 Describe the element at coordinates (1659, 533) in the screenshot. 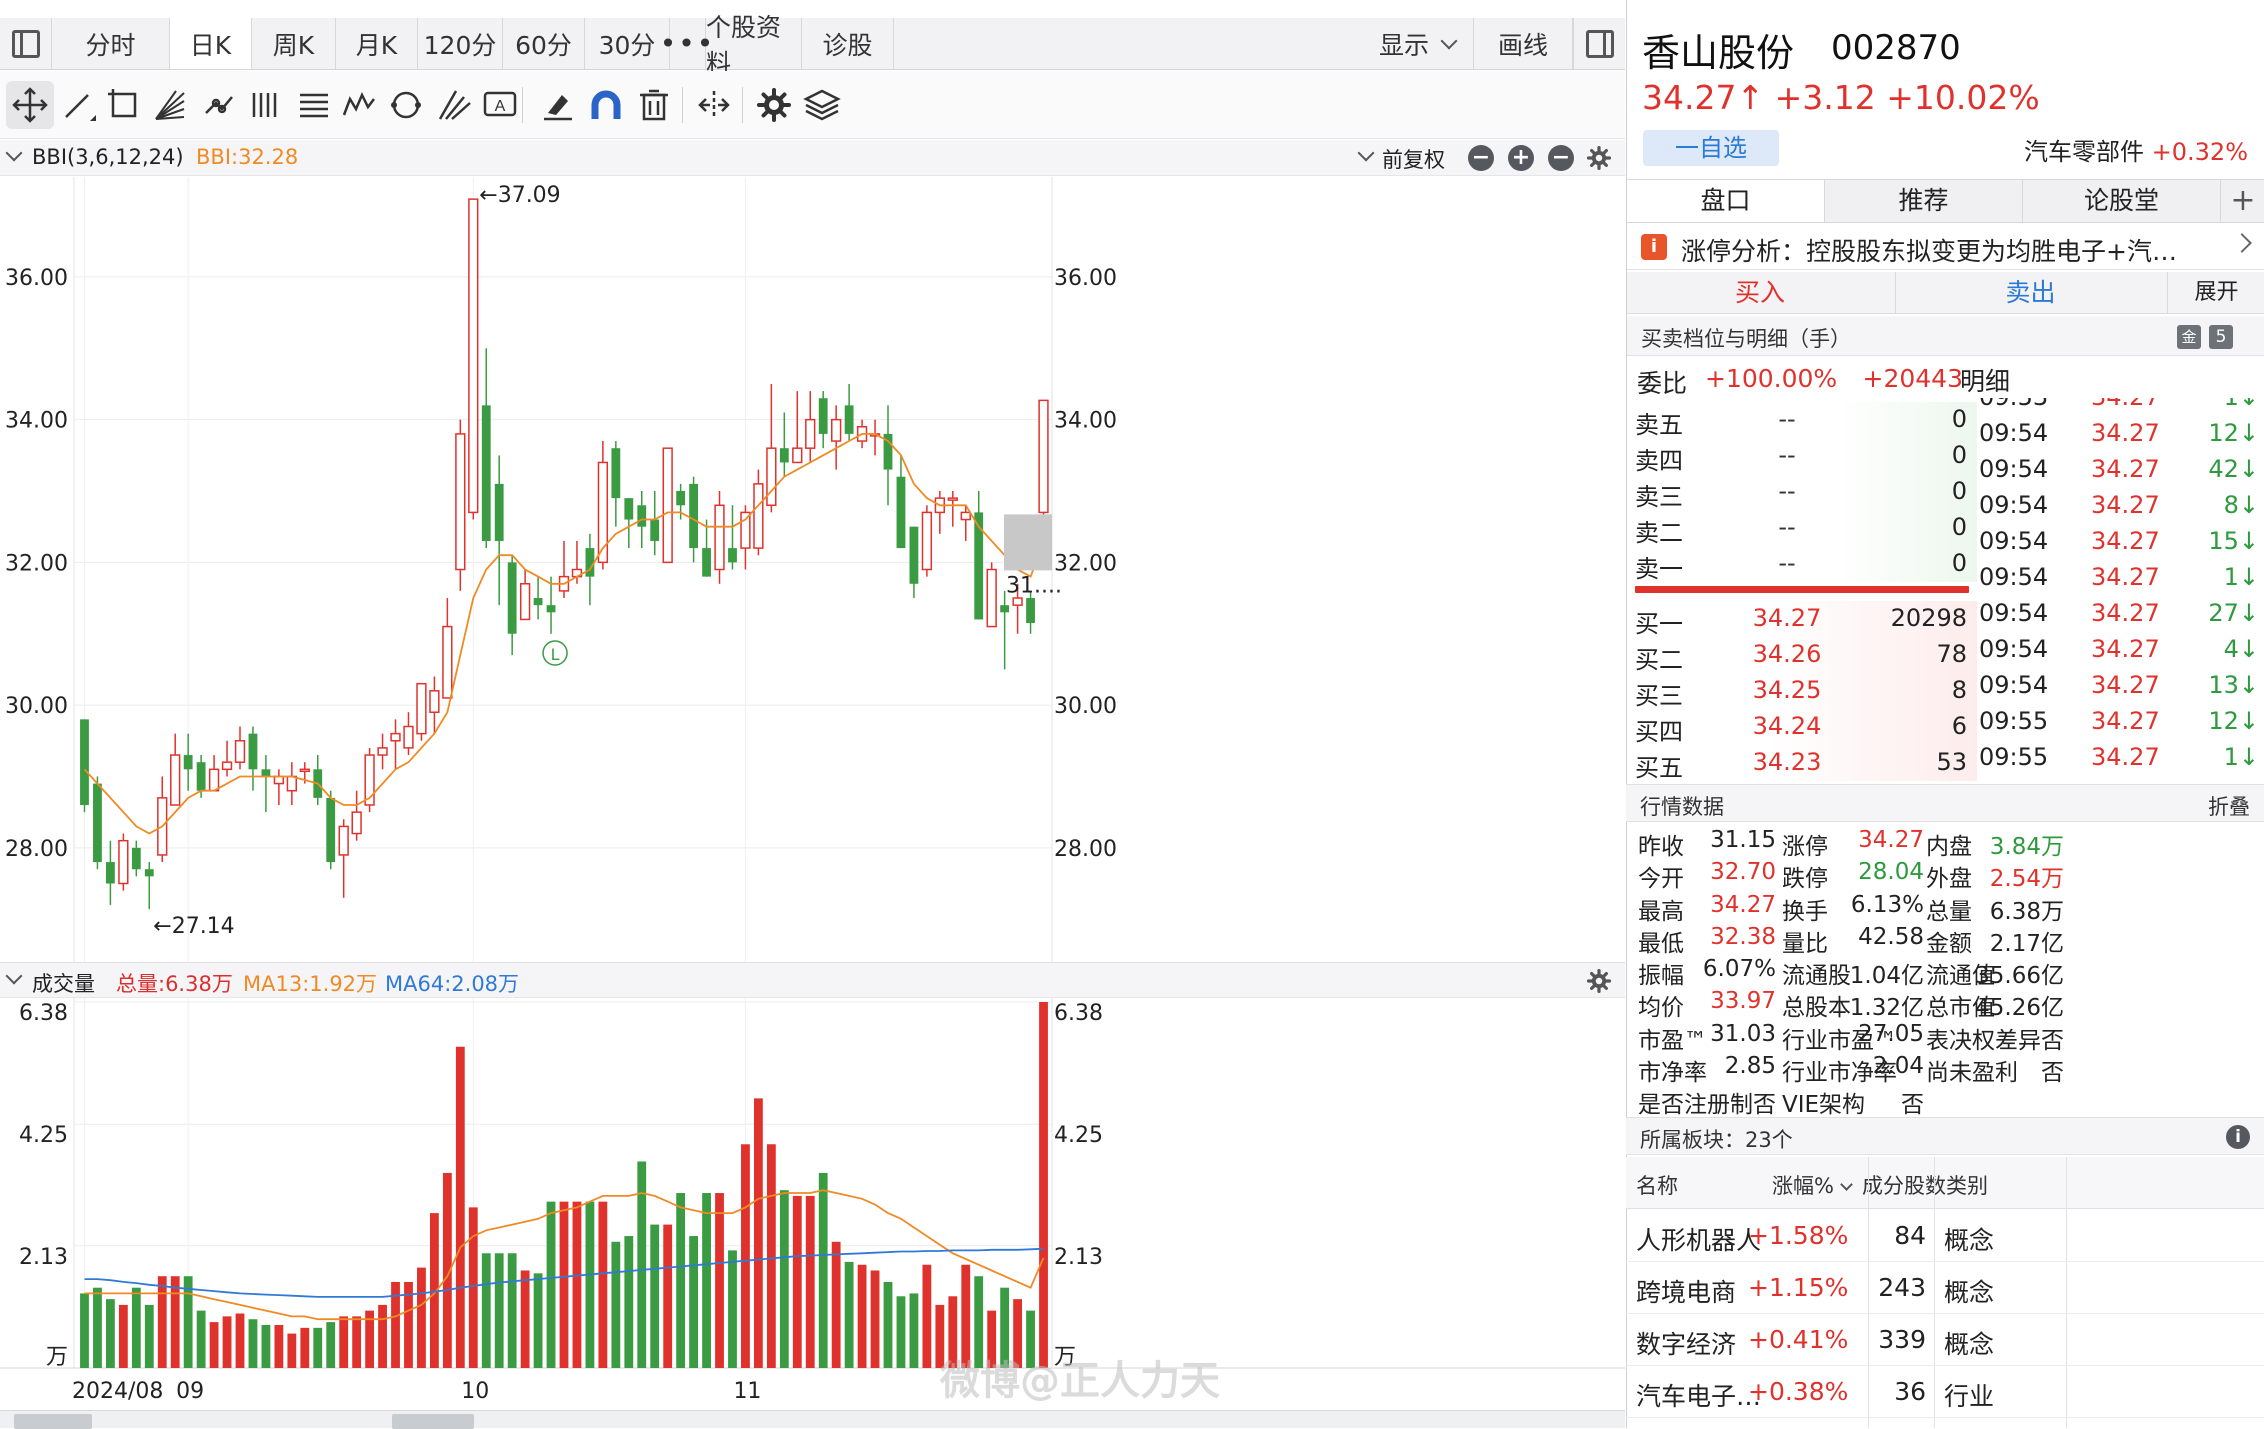

I see `level-label: 卖二` at that location.